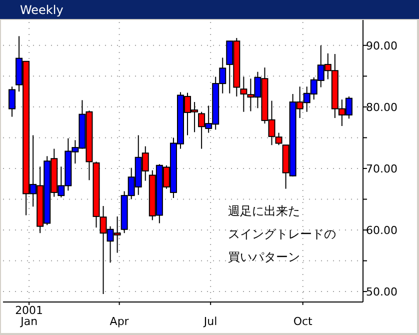 This screenshot has height=335, width=419. What do you see at coordinates (382, 292) in the screenshot?
I see `y-tick-label: 50.00` at bounding box center [382, 292].